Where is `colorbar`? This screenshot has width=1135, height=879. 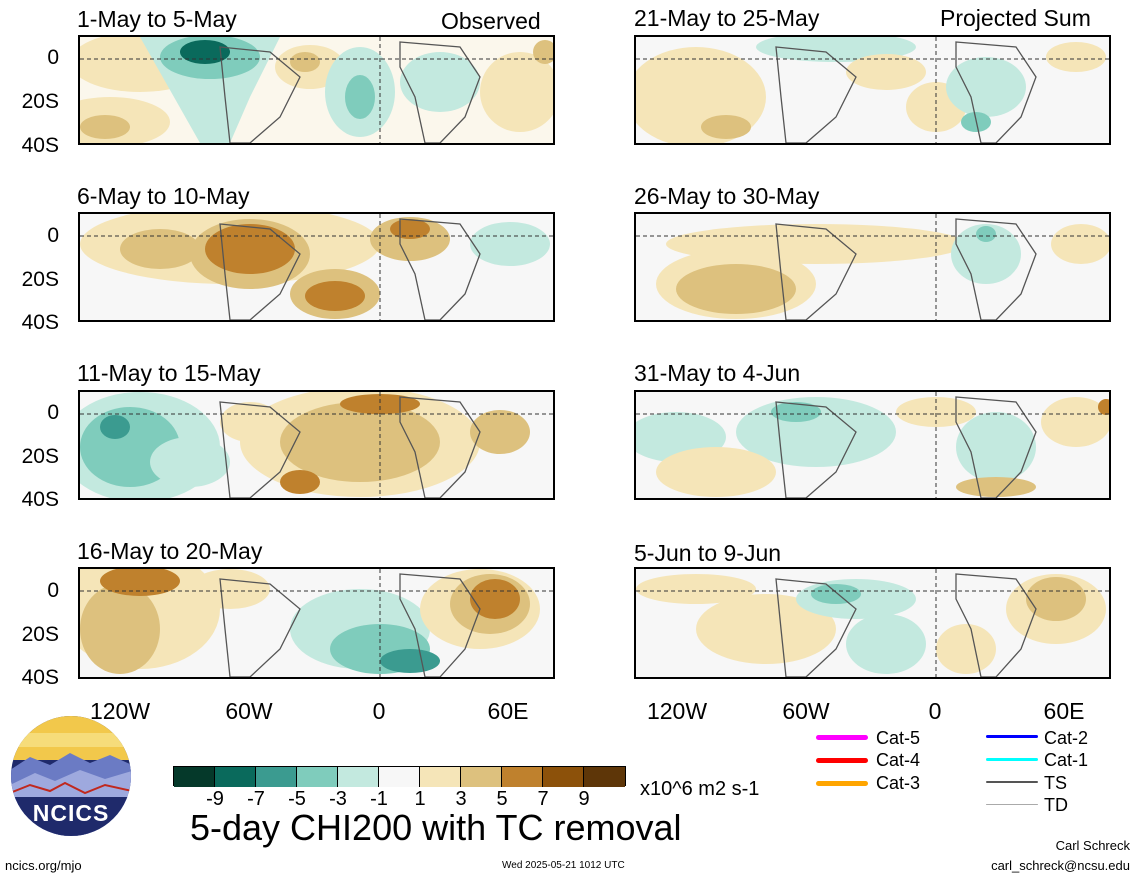
colorbar is located at coordinates (399, 776).